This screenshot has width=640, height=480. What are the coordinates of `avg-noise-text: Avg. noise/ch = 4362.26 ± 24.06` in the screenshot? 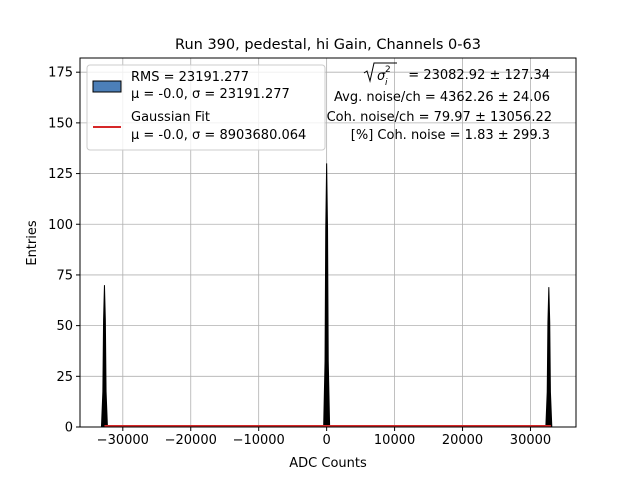 It's located at (442, 97).